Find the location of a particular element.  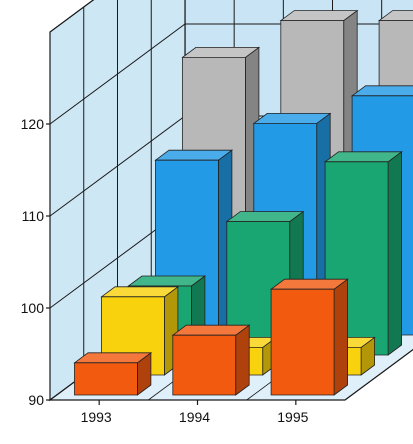

bar-s0-1994 is located at coordinates (211, 360).